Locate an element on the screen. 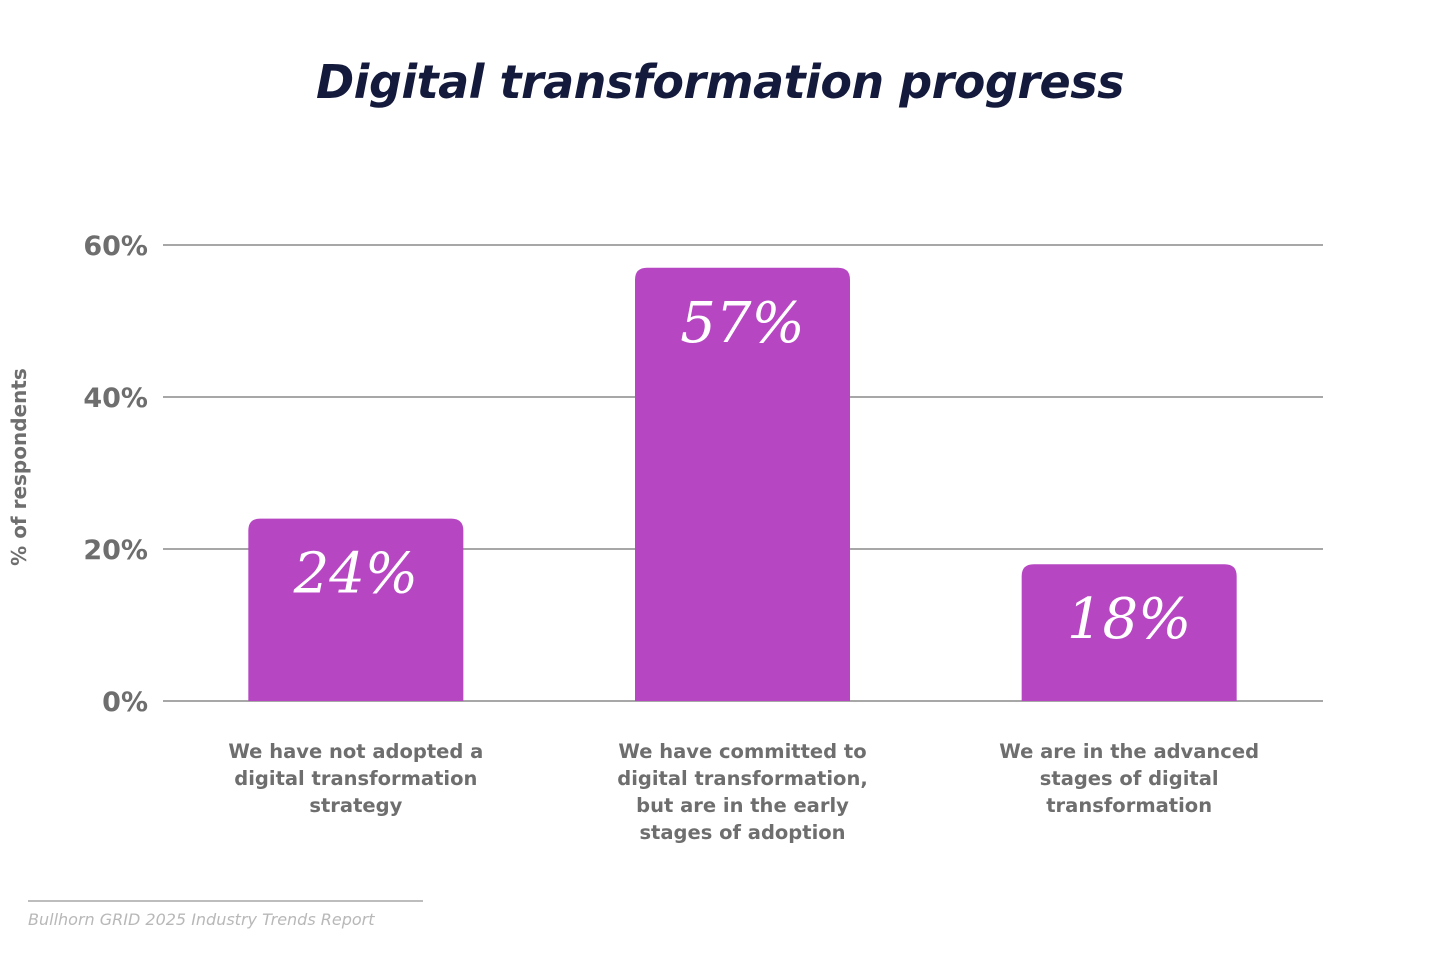 This screenshot has width=1440, height=956. value-label: 18% is located at coordinates (1129, 619).